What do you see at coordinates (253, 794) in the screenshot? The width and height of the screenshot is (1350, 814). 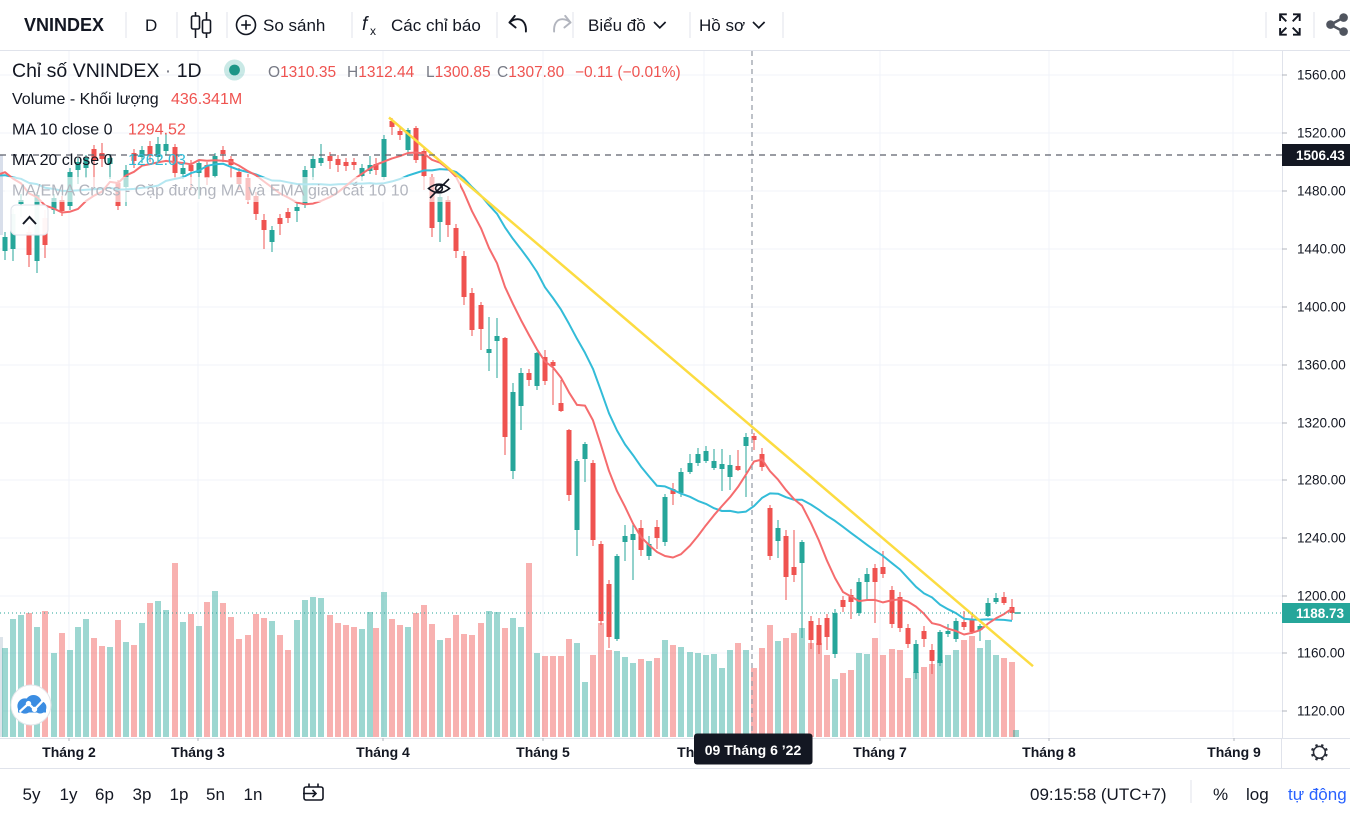 I see `svg-text: 1n` at bounding box center [253, 794].